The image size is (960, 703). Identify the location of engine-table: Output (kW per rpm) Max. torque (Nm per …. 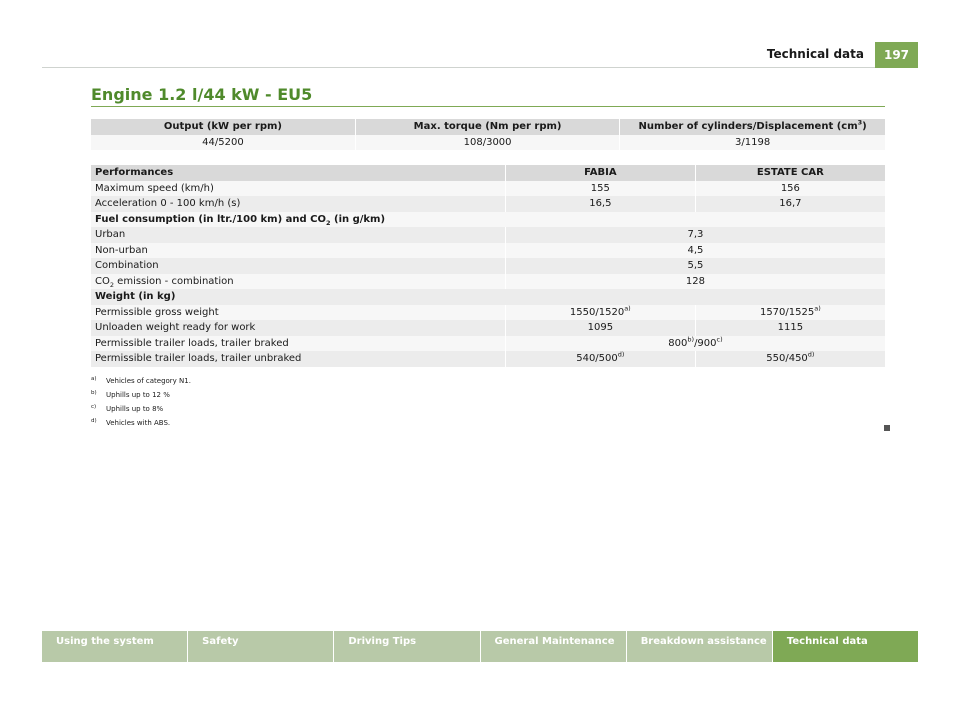
(488, 134).